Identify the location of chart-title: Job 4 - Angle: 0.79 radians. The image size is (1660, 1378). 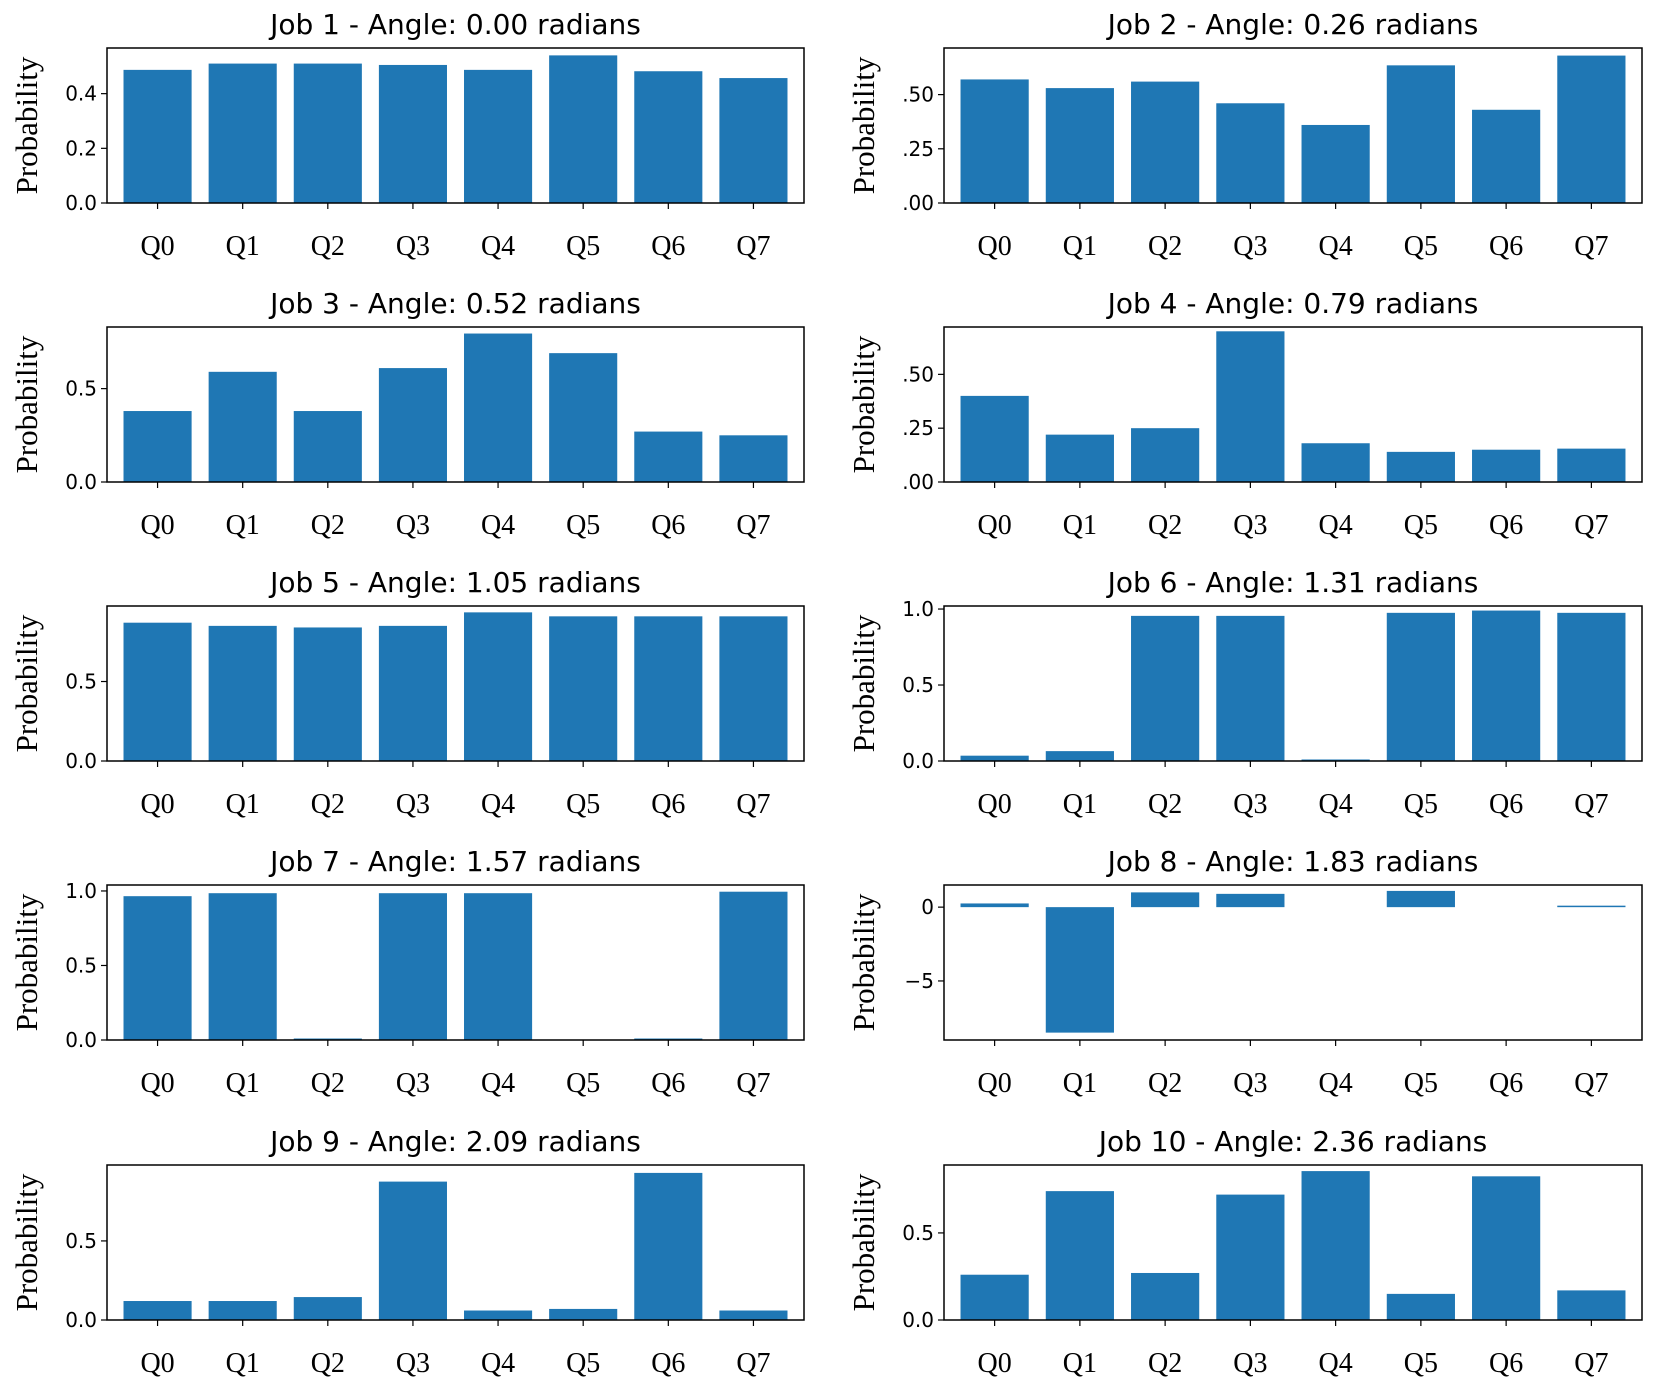
(1292, 303).